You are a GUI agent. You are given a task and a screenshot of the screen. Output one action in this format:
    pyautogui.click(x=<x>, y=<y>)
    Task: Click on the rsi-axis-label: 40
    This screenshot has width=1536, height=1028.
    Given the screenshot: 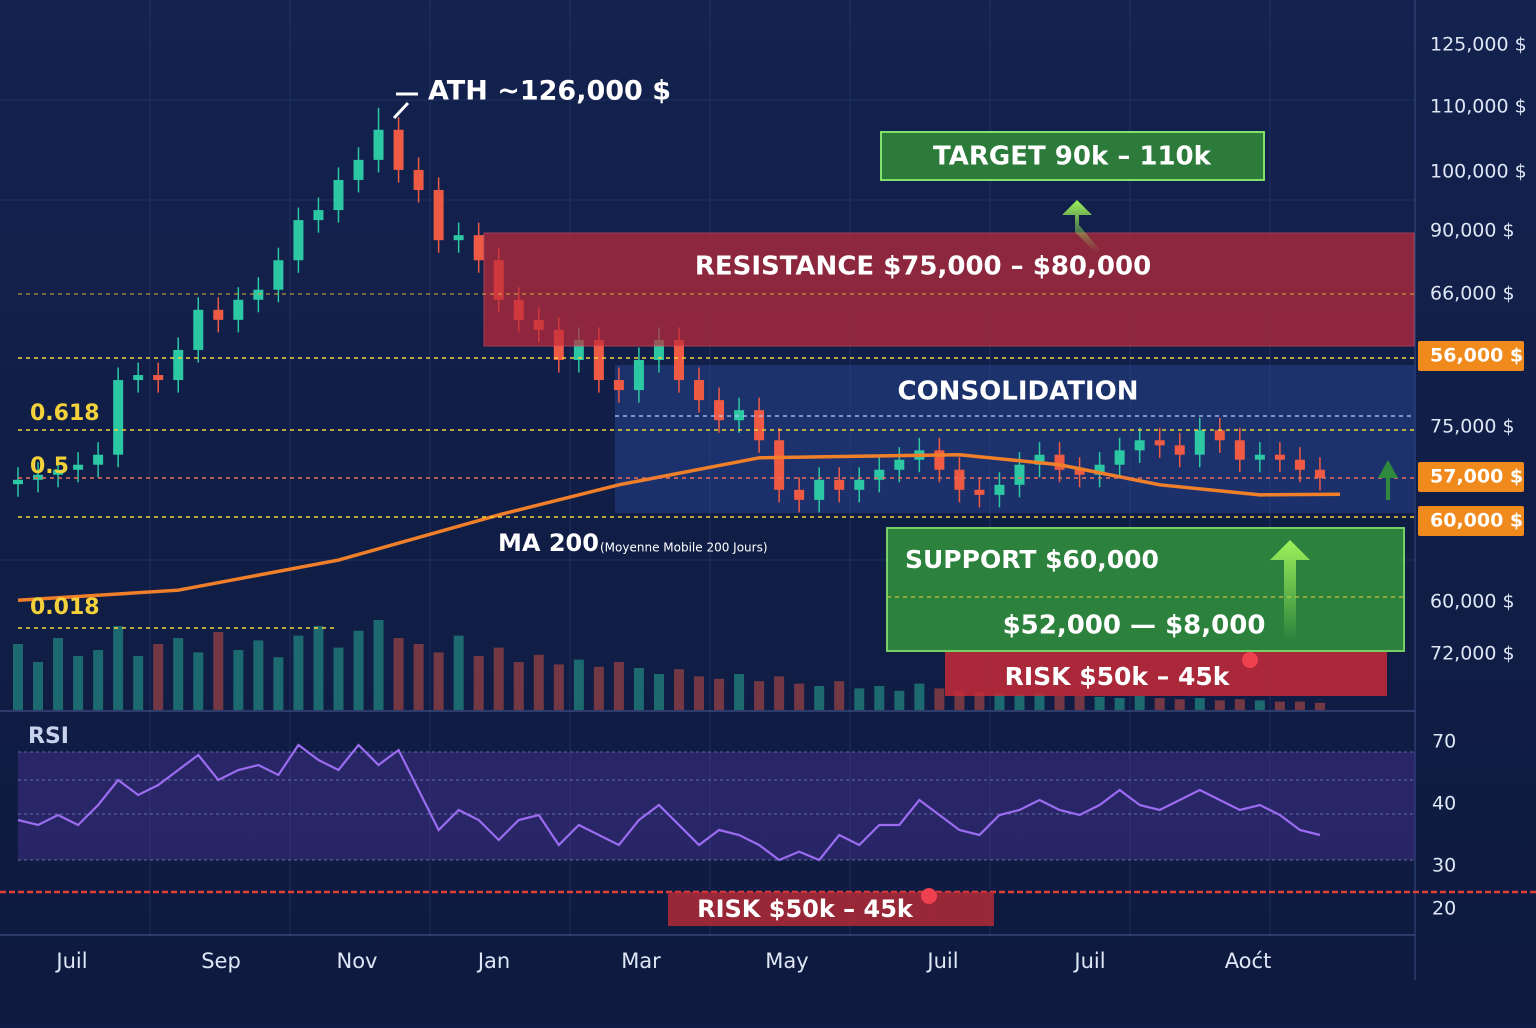 What is the action you would take?
    pyautogui.click(x=1444, y=804)
    